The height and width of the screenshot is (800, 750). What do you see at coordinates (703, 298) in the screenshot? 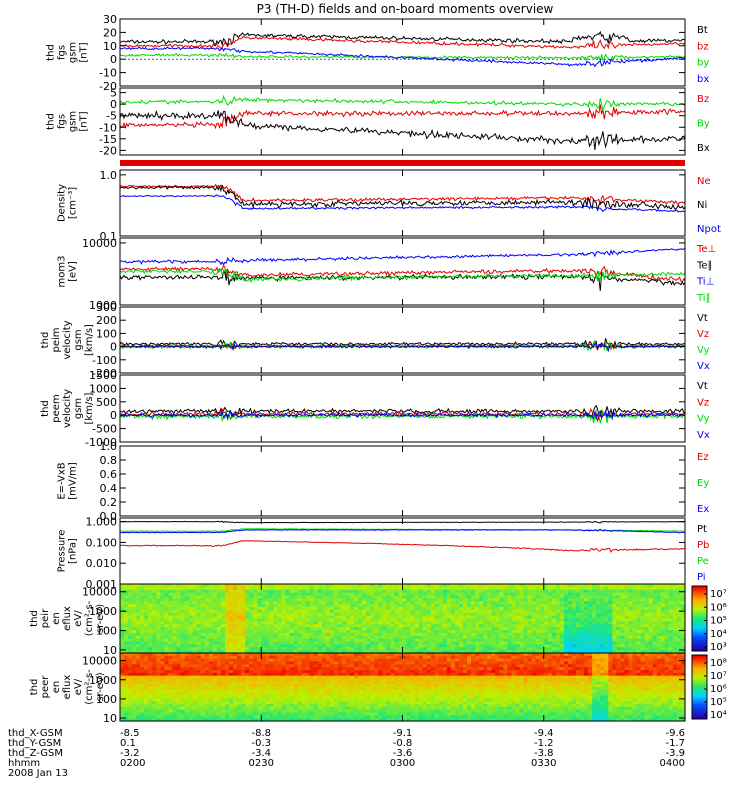
I see `legend-p4-3: Ti∥` at bounding box center [703, 298].